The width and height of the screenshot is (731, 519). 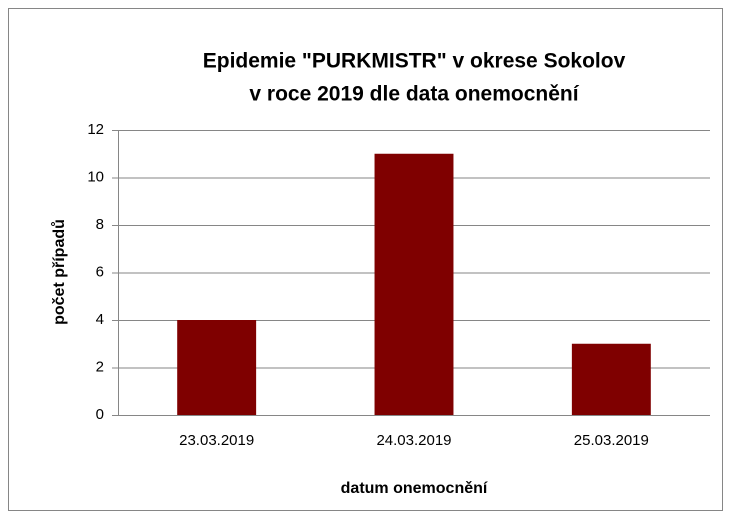 What do you see at coordinates (100, 366) in the screenshot?
I see `y-tick-label: 2` at bounding box center [100, 366].